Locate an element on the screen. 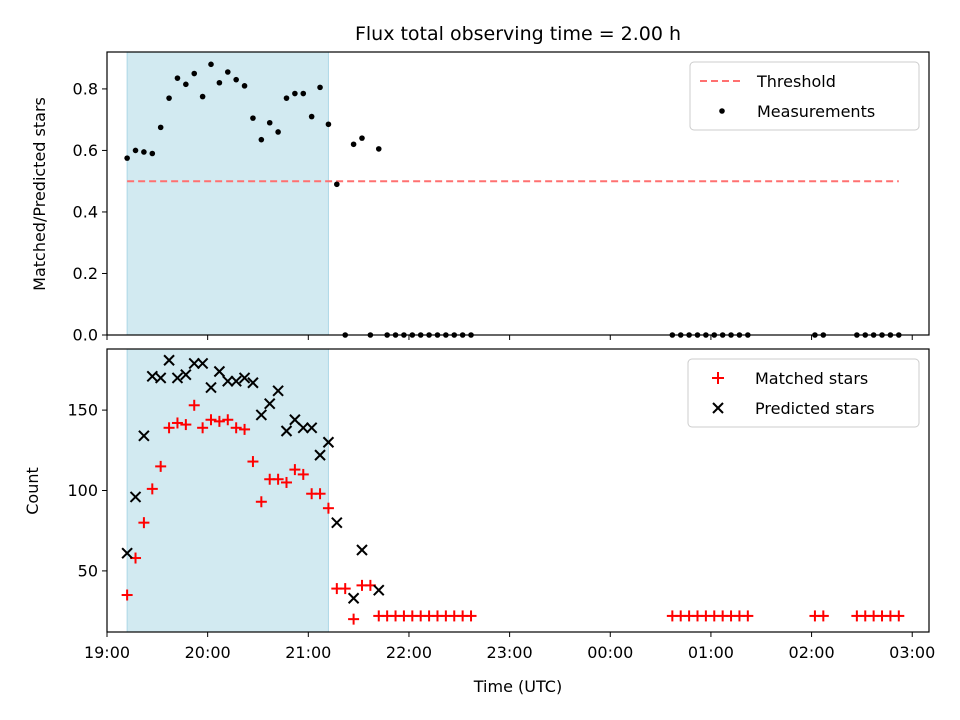 Image resolution: width=960 pixels, height=720 pixels. legend-predicted-label: Predicted stars is located at coordinates (815, 408).